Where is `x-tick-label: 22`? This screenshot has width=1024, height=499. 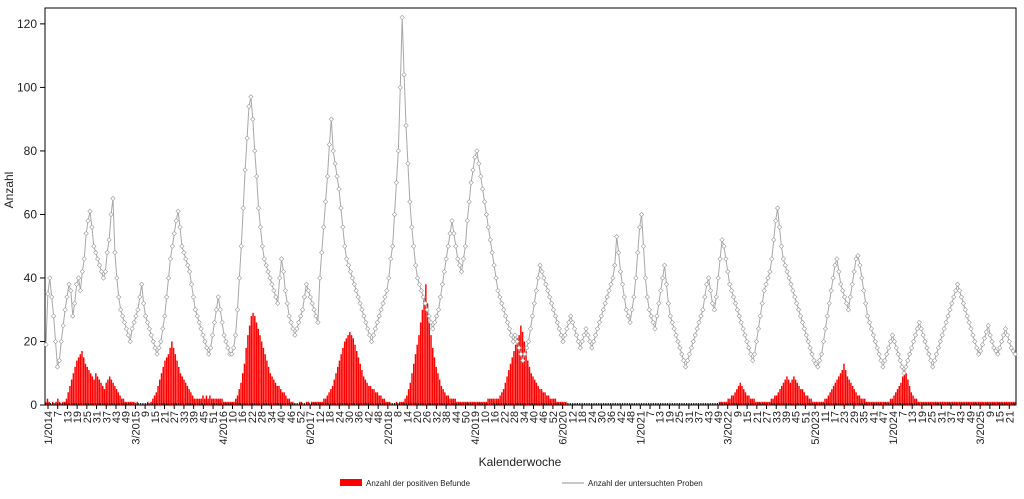
x-tick-label: 22 is located at coordinates (505, 417).